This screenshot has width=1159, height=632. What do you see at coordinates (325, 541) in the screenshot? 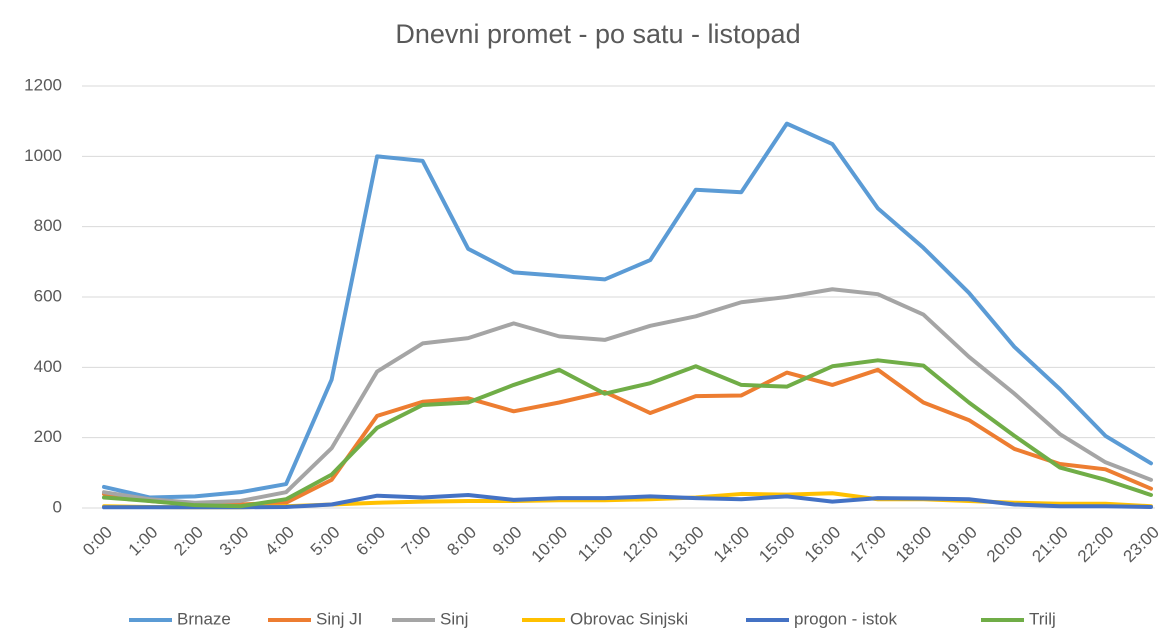
I see `x-tick-label: 5:00` at bounding box center [325, 541].